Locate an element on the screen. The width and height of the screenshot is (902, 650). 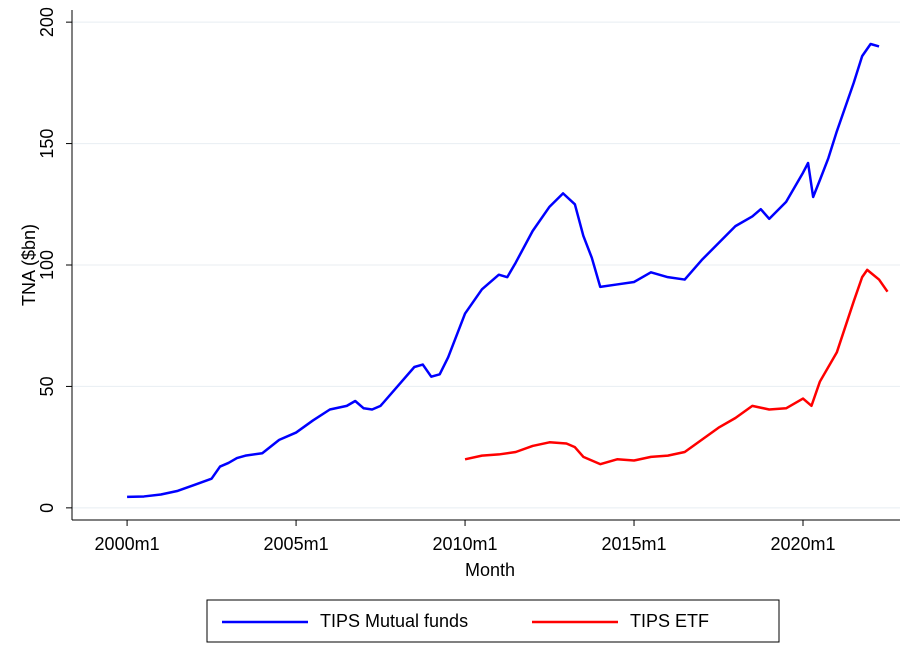
x-tick-label: 2005m1 is located at coordinates (296, 544).